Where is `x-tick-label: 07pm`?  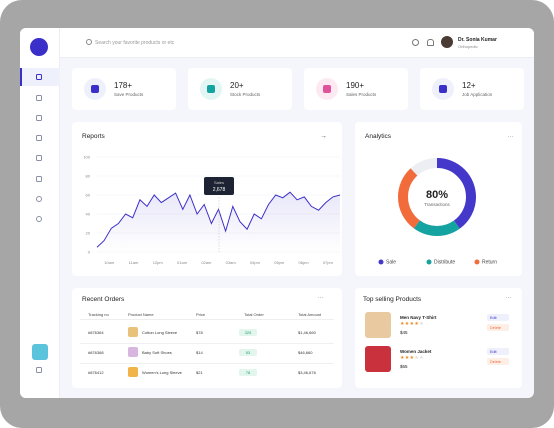
x-tick-label: 07pm is located at coordinates (328, 262).